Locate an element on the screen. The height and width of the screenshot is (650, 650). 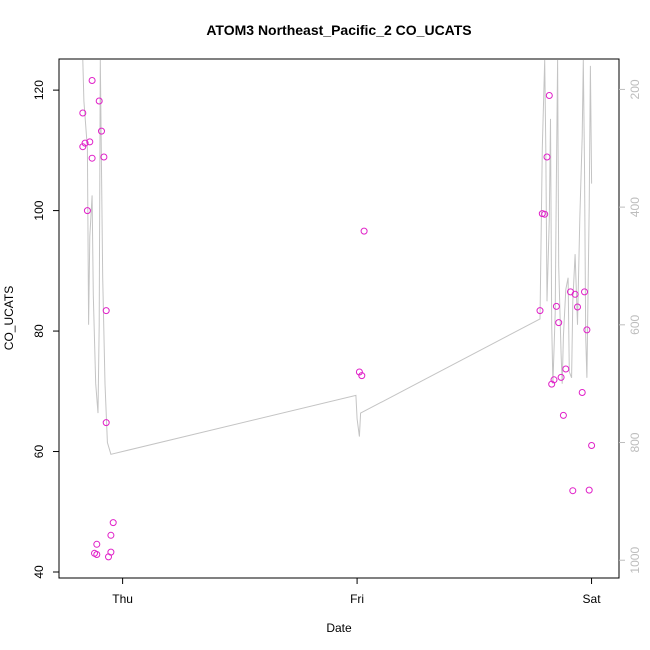
x-tick-label: Fri is located at coordinates (357, 599).